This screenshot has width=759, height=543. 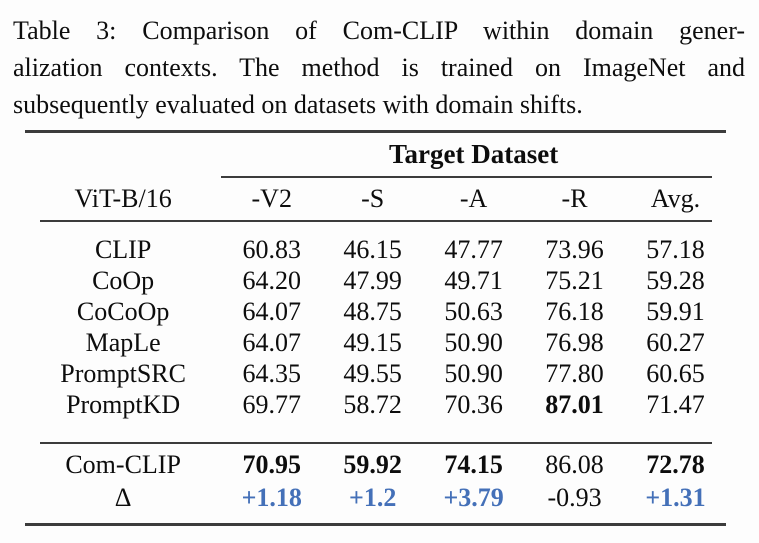 I want to click on row-label: PromptSRC, so click(x=123, y=373).